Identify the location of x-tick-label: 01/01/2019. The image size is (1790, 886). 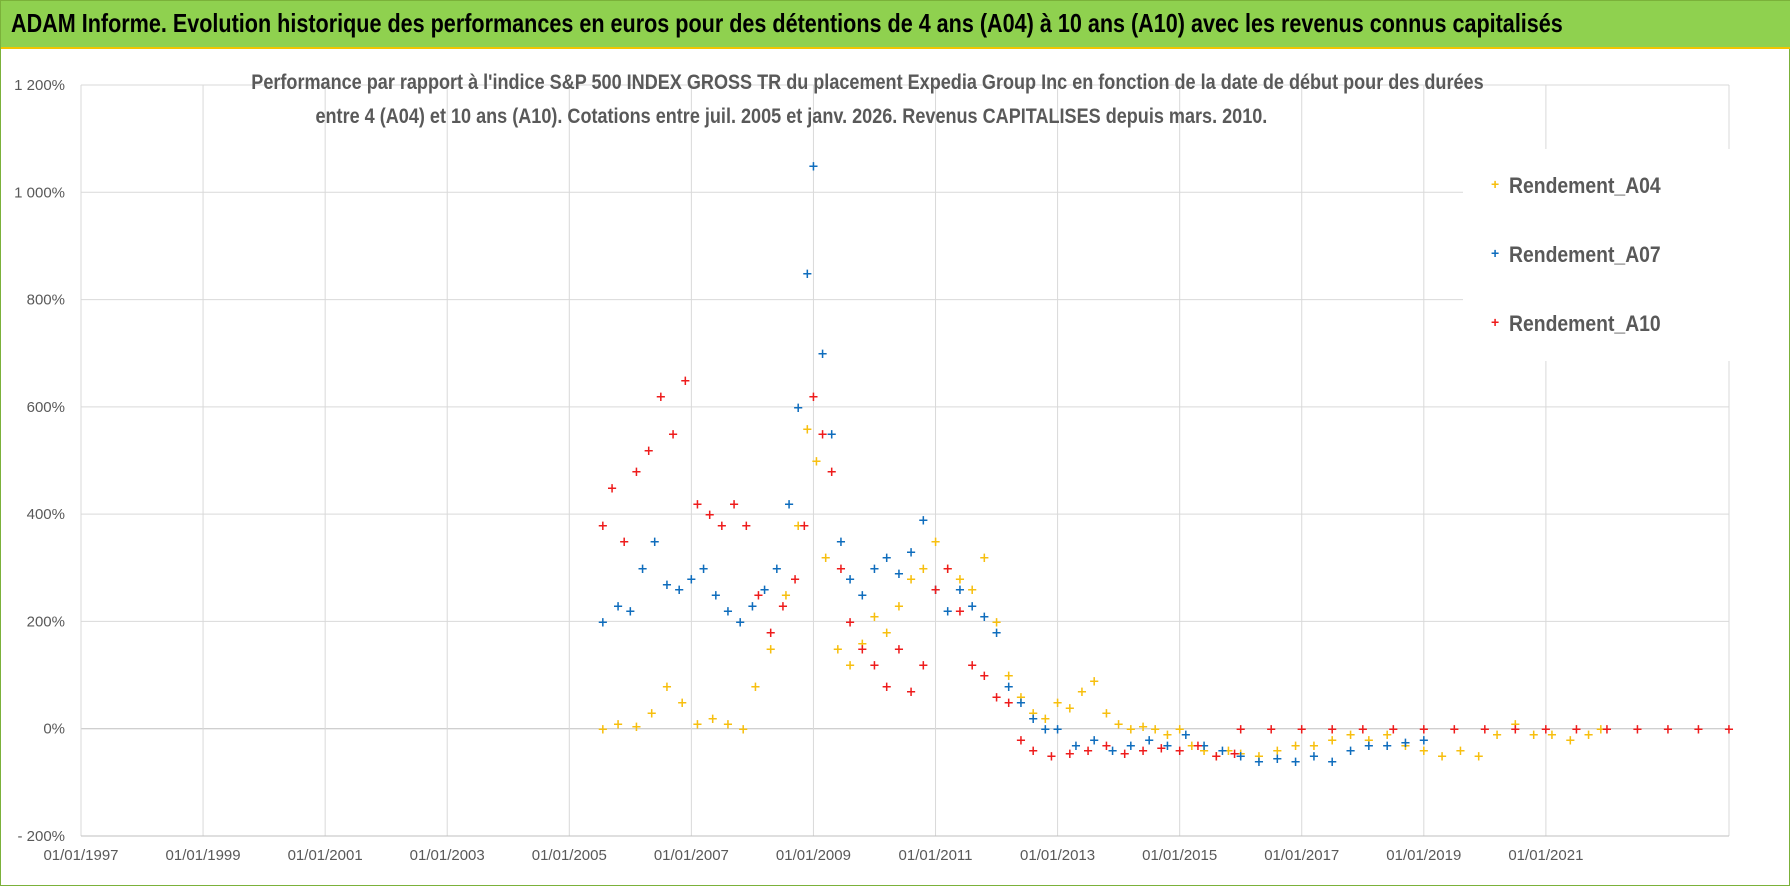
(1423, 855).